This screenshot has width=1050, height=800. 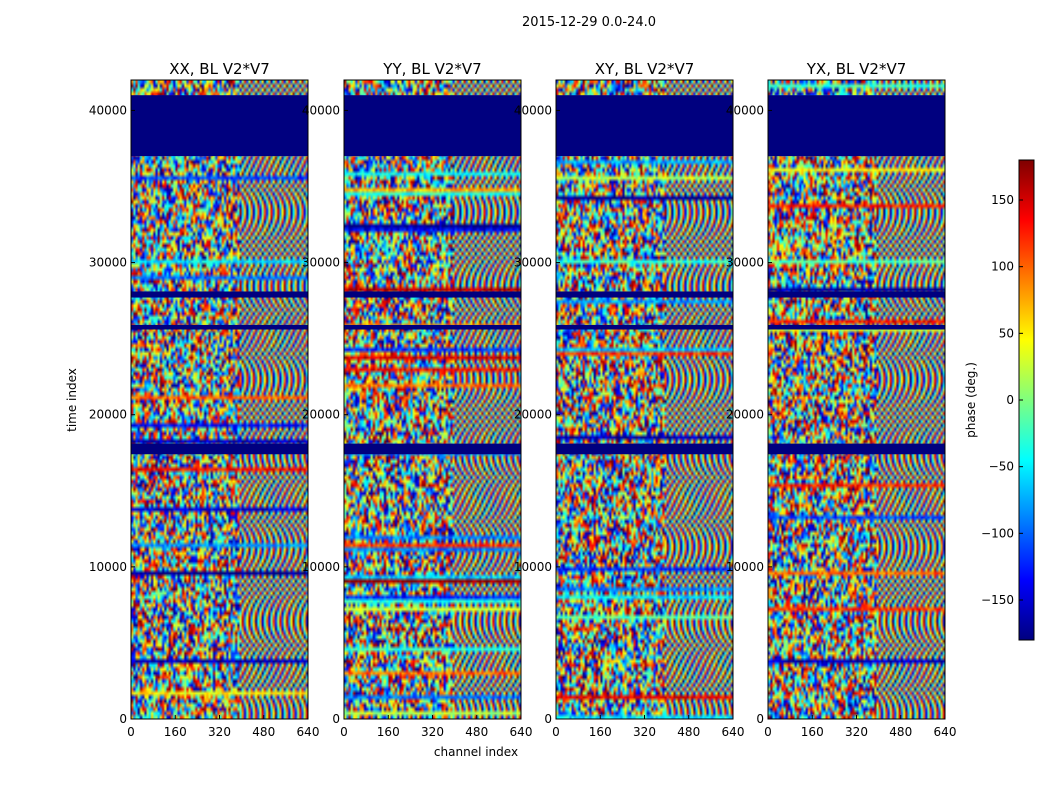 What do you see at coordinates (1010, 400) in the screenshot?
I see `colorbar-tick-label: 0` at bounding box center [1010, 400].